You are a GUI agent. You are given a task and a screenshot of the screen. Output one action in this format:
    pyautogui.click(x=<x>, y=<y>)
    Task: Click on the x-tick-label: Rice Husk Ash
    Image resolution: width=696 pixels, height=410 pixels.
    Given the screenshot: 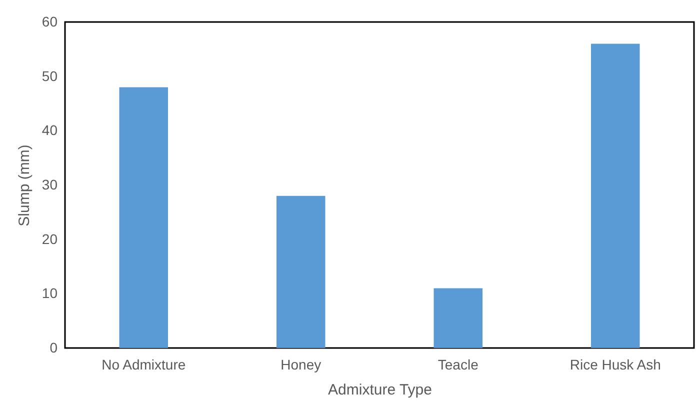 What is the action you would take?
    pyautogui.click(x=615, y=364)
    